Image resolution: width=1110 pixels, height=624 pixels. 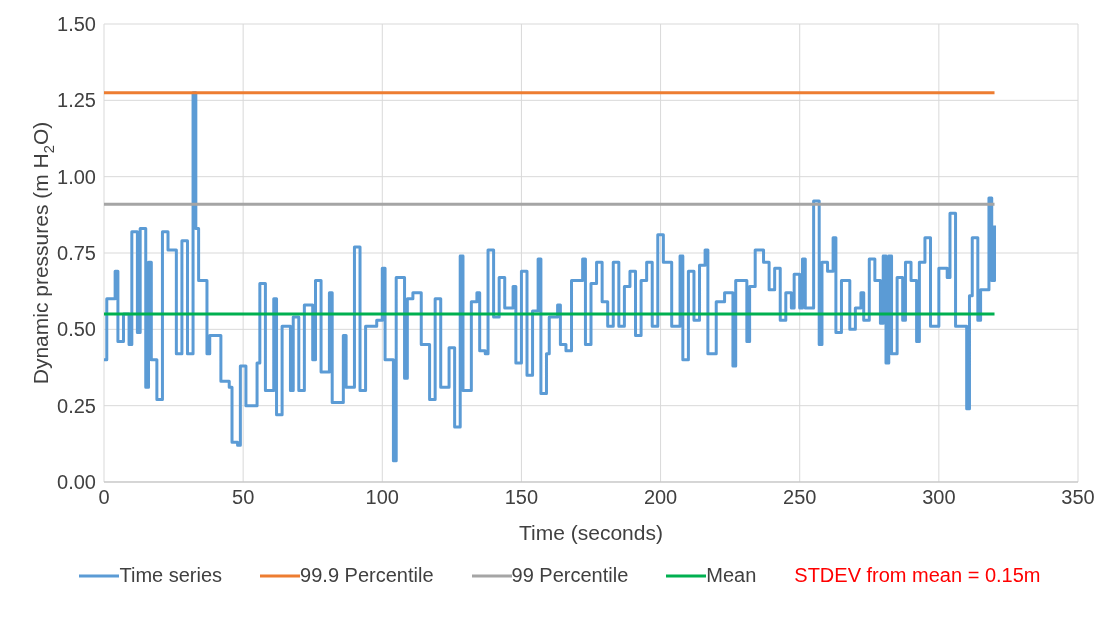 I want to click on x-tick-label: 100, so click(x=382, y=497).